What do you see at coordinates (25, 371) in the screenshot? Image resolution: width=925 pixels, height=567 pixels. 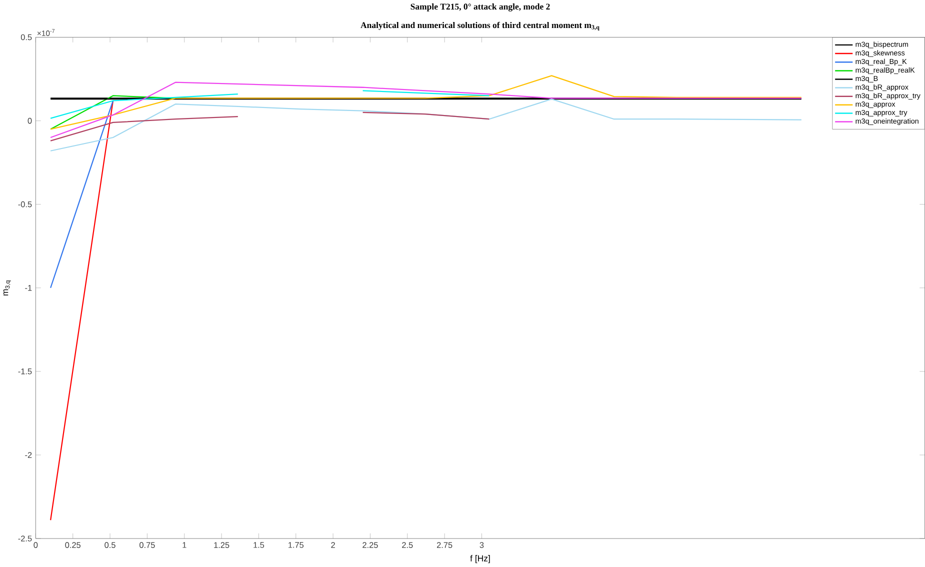 I see `y-tick-label: -1.5` at bounding box center [25, 371].